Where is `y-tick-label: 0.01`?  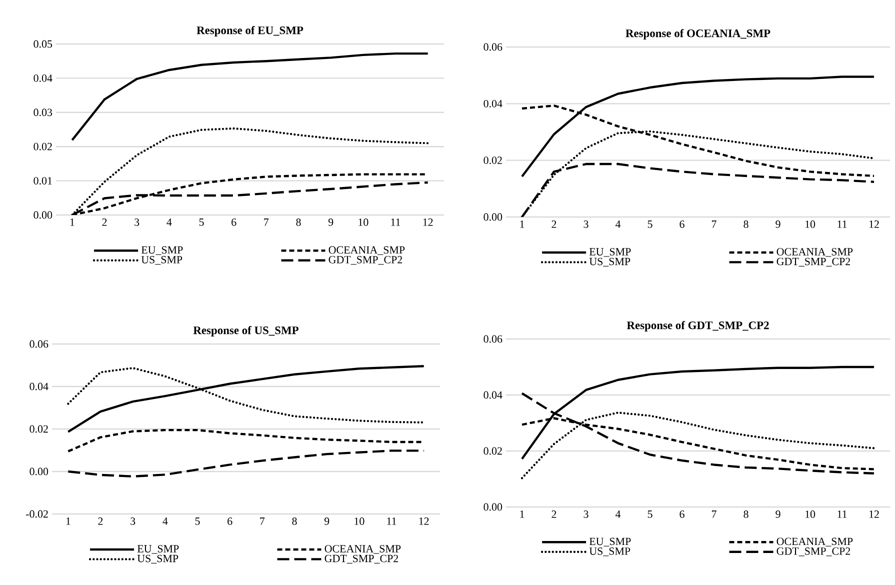 y-tick-label: 0.01 is located at coordinates (43, 181).